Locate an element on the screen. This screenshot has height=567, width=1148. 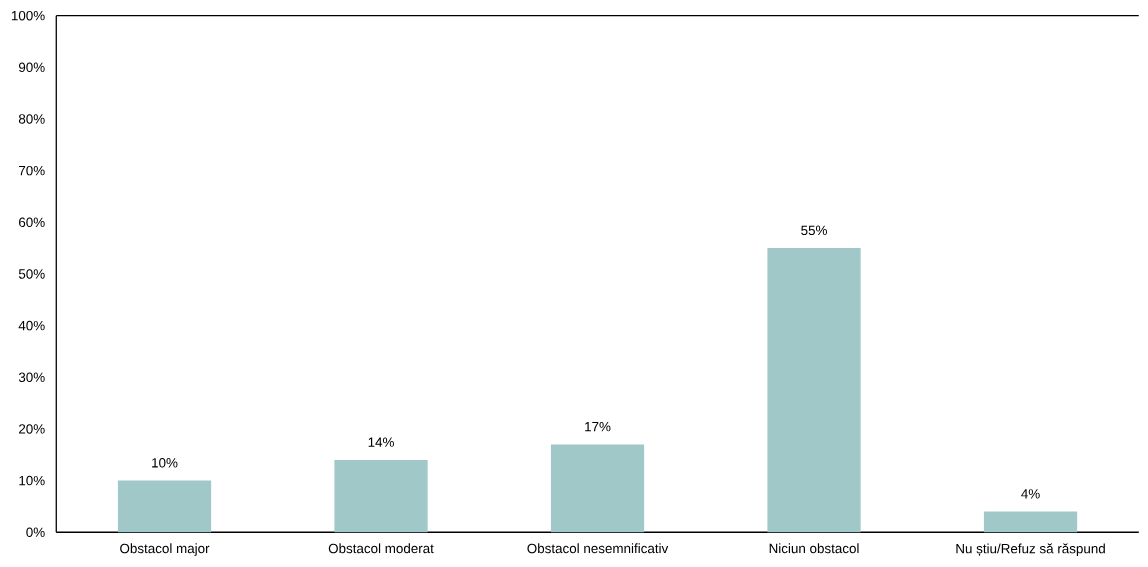
y-tick-label: 30% is located at coordinates (31, 377).